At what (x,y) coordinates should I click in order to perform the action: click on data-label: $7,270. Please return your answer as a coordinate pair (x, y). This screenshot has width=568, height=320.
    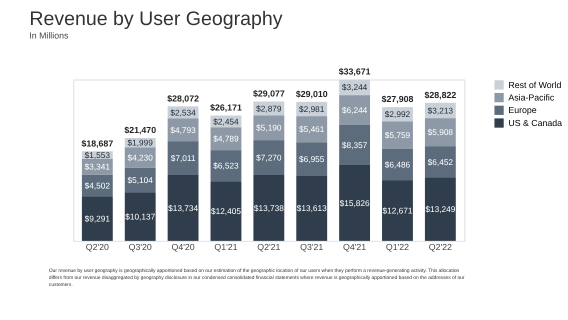
    Looking at the image, I should click on (269, 157).